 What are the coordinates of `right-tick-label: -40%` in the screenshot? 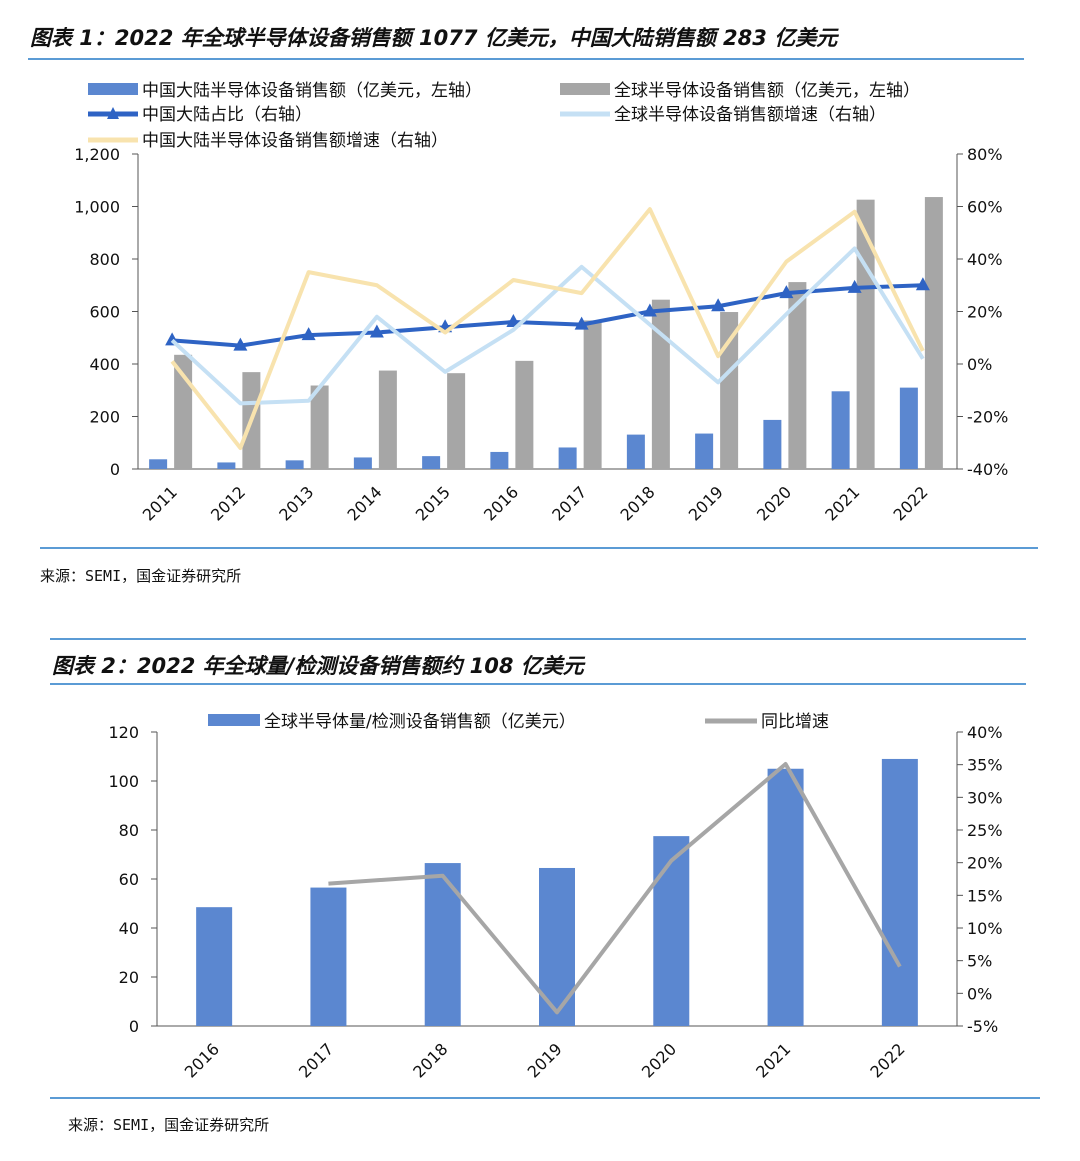 It's located at (987, 469).